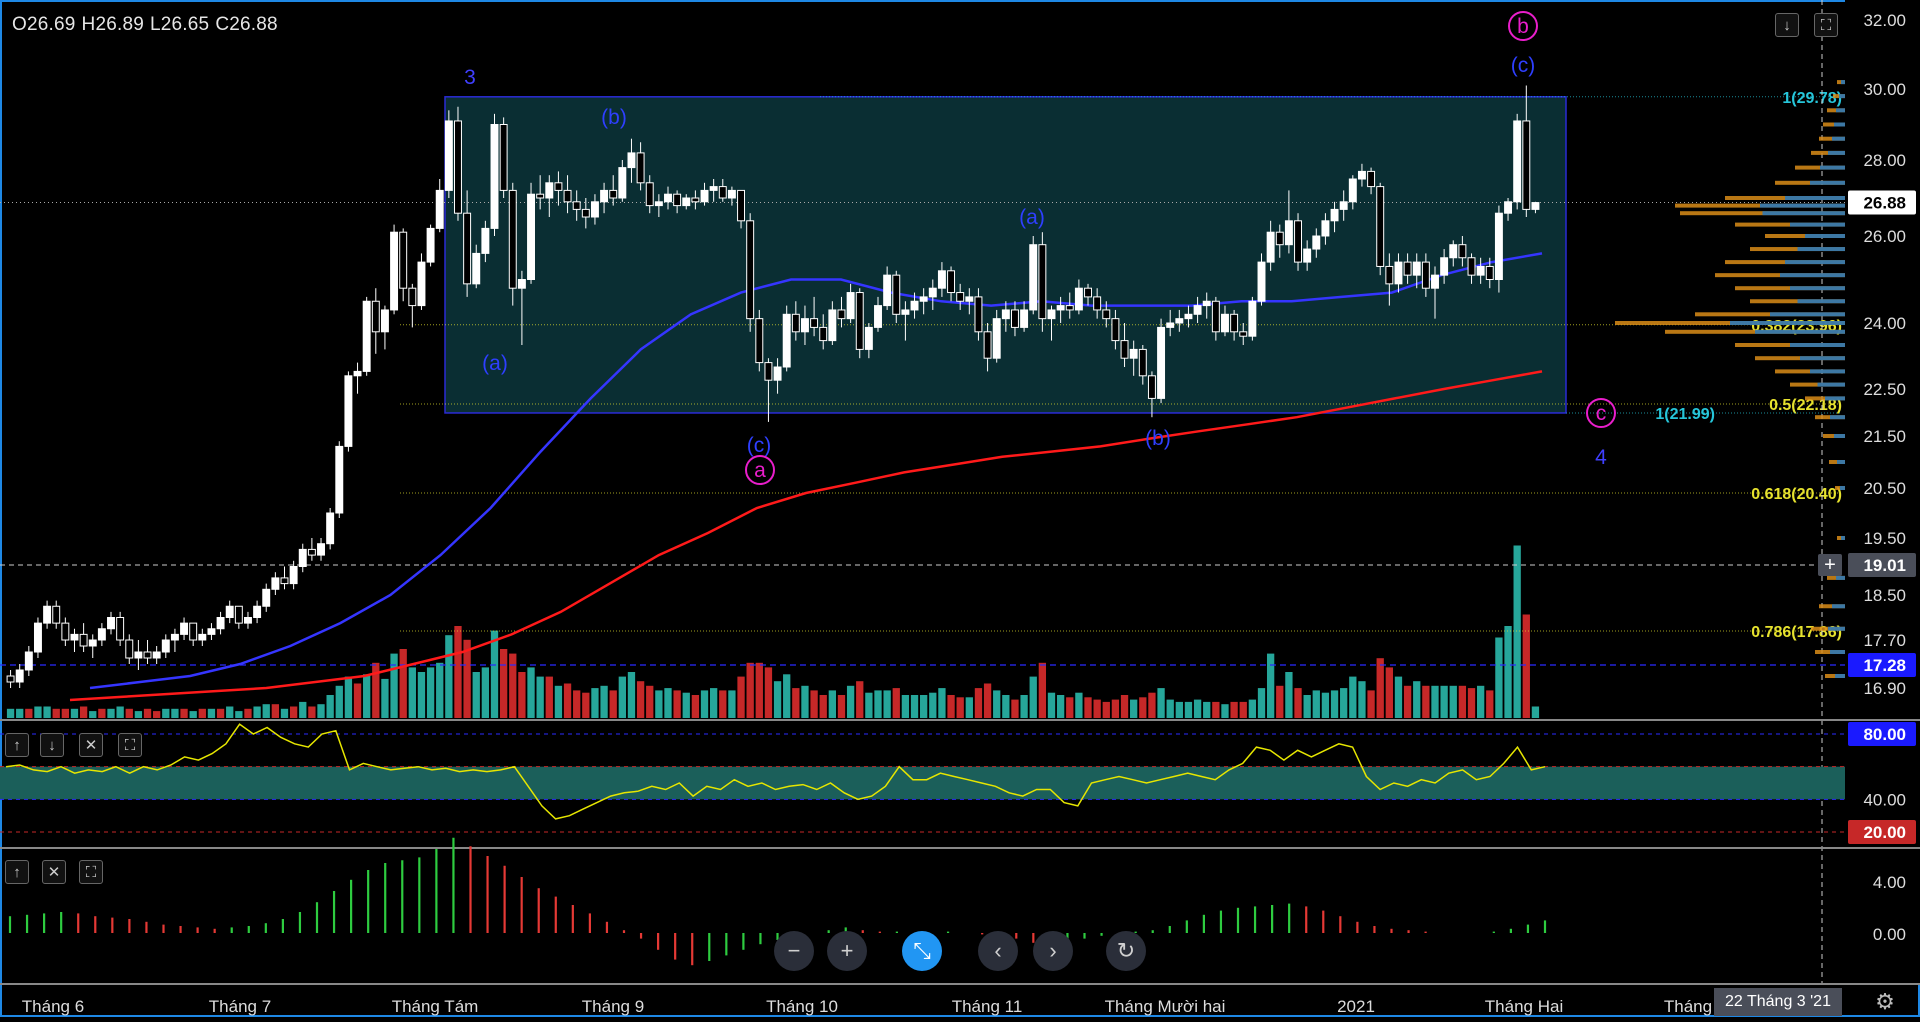 The width and height of the screenshot is (1920, 1022). What do you see at coordinates (847, 951) in the screenshot?
I see `zoom-in-button: +` at bounding box center [847, 951].